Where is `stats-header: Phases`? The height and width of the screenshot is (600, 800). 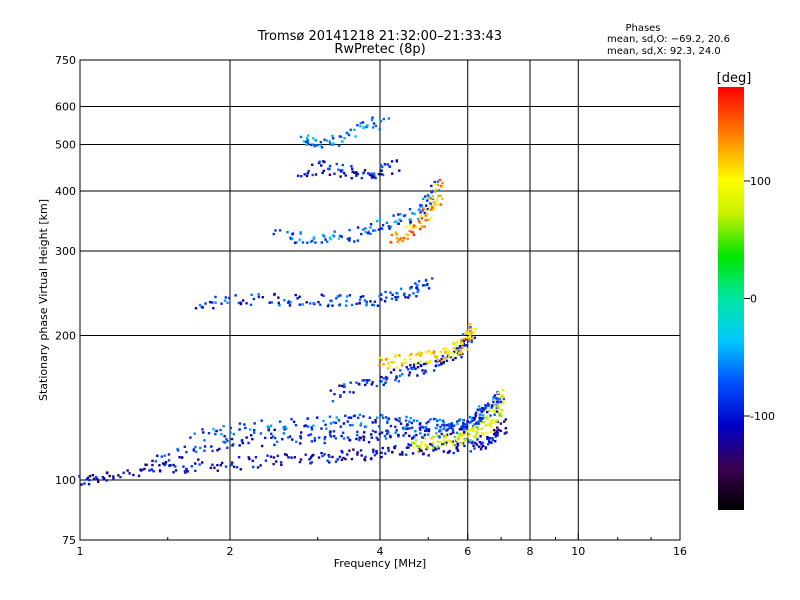 stats-header: Phases is located at coordinates (642, 28).